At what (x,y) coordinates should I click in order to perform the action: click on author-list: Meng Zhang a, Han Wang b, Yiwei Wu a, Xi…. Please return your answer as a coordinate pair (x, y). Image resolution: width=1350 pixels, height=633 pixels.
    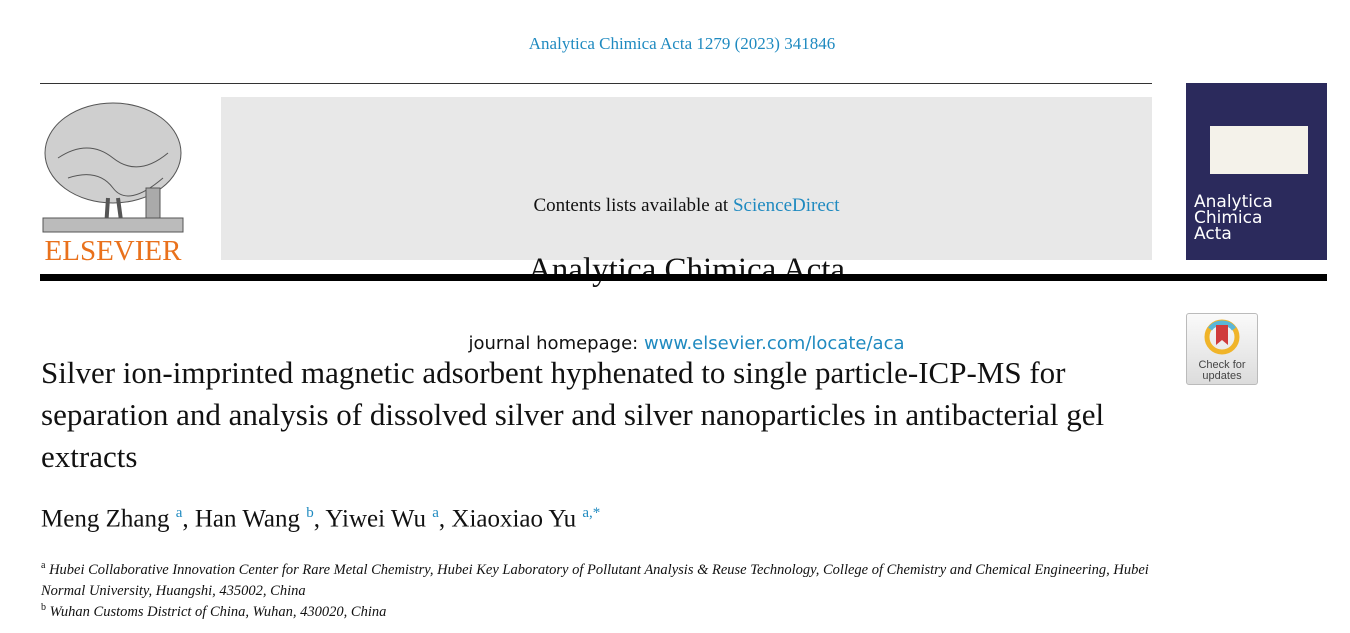
    Looking at the image, I should click on (321, 519).